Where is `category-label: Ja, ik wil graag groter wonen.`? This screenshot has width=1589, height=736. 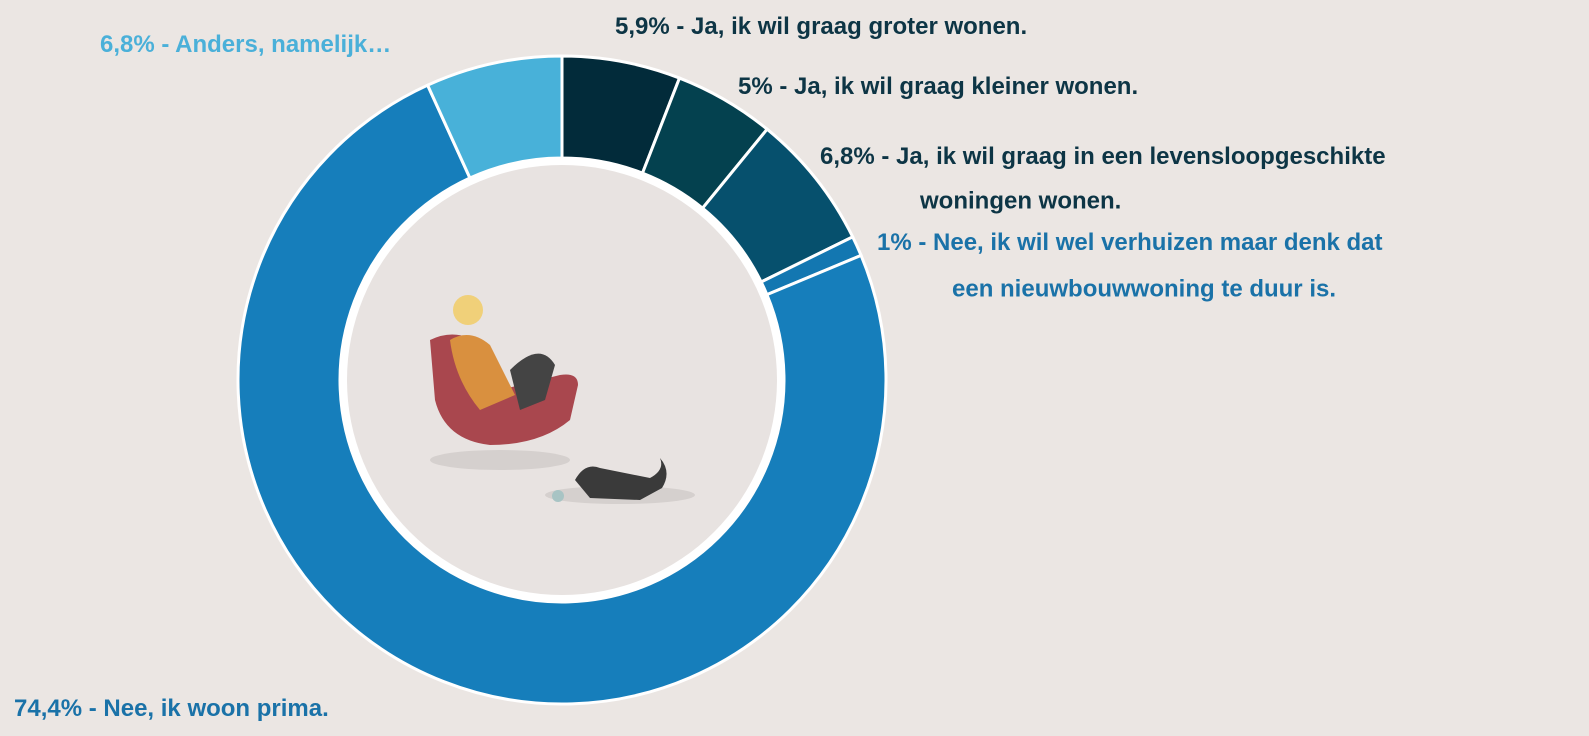 category-label: Ja, ik wil graag groter wonen. is located at coordinates (859, 26).